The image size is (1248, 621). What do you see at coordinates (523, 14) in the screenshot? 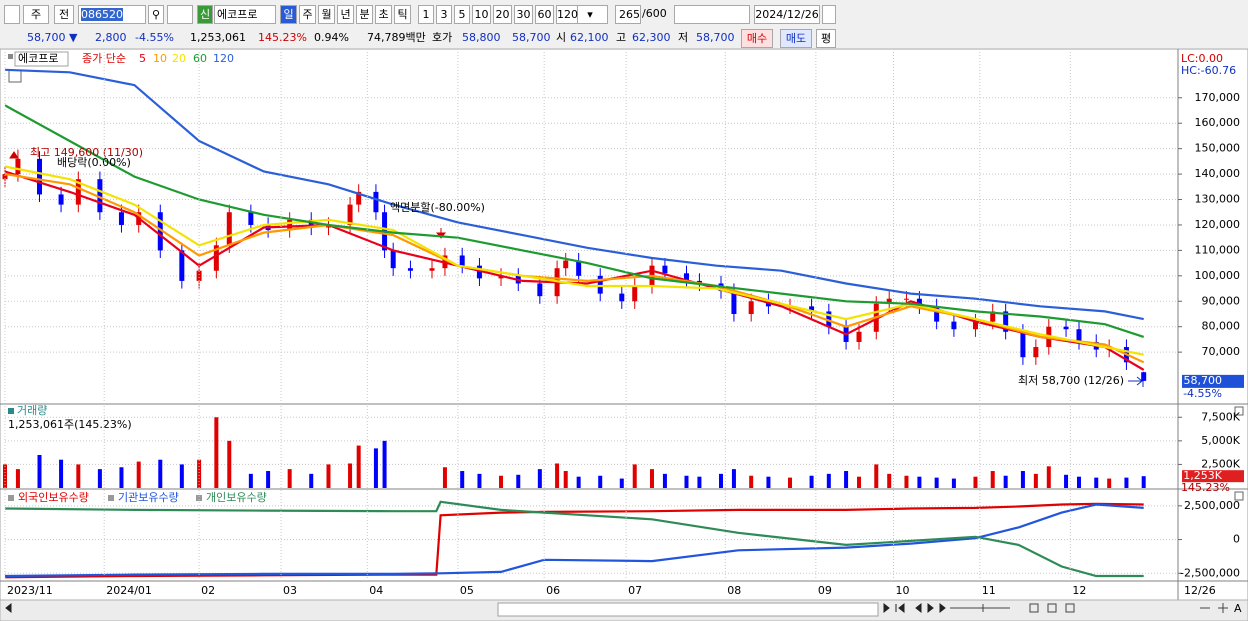
I see `interval-button: 30` at bounding box center [523, 14].